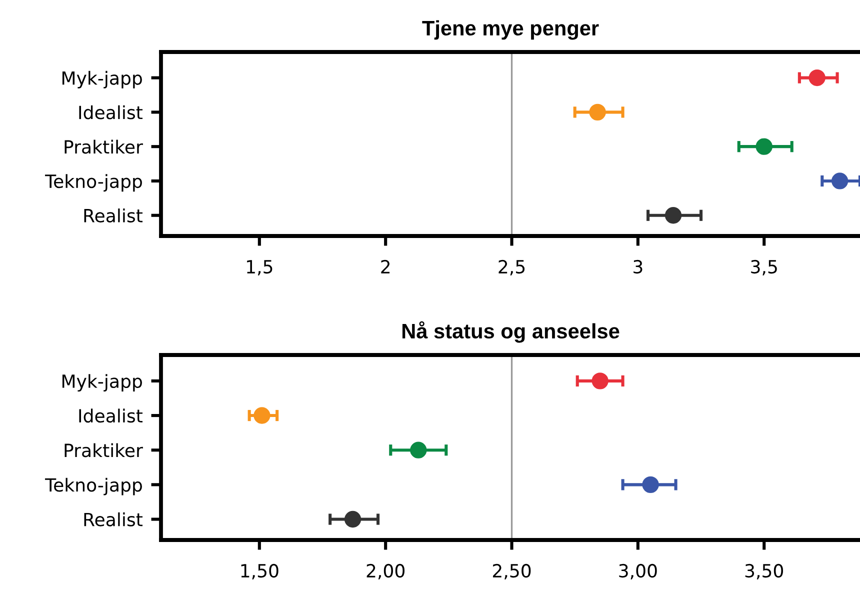  I want to click on x-tick-label: 3,50, so click(764, 572).